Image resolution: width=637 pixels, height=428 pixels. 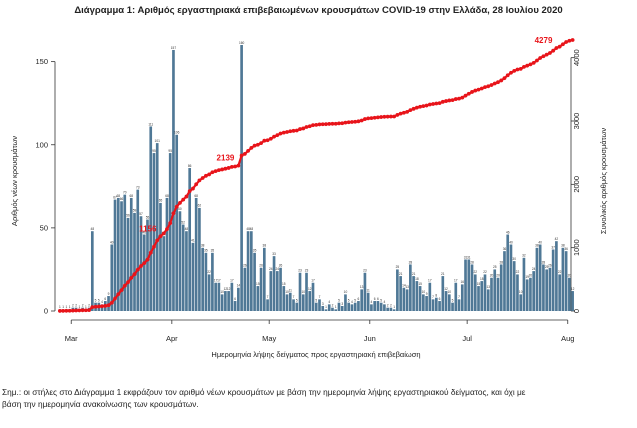 What do you see at coordinates (479, 284) in the screenshot?
I see `bar-value-label: 15` at bounding box center [479, 284].